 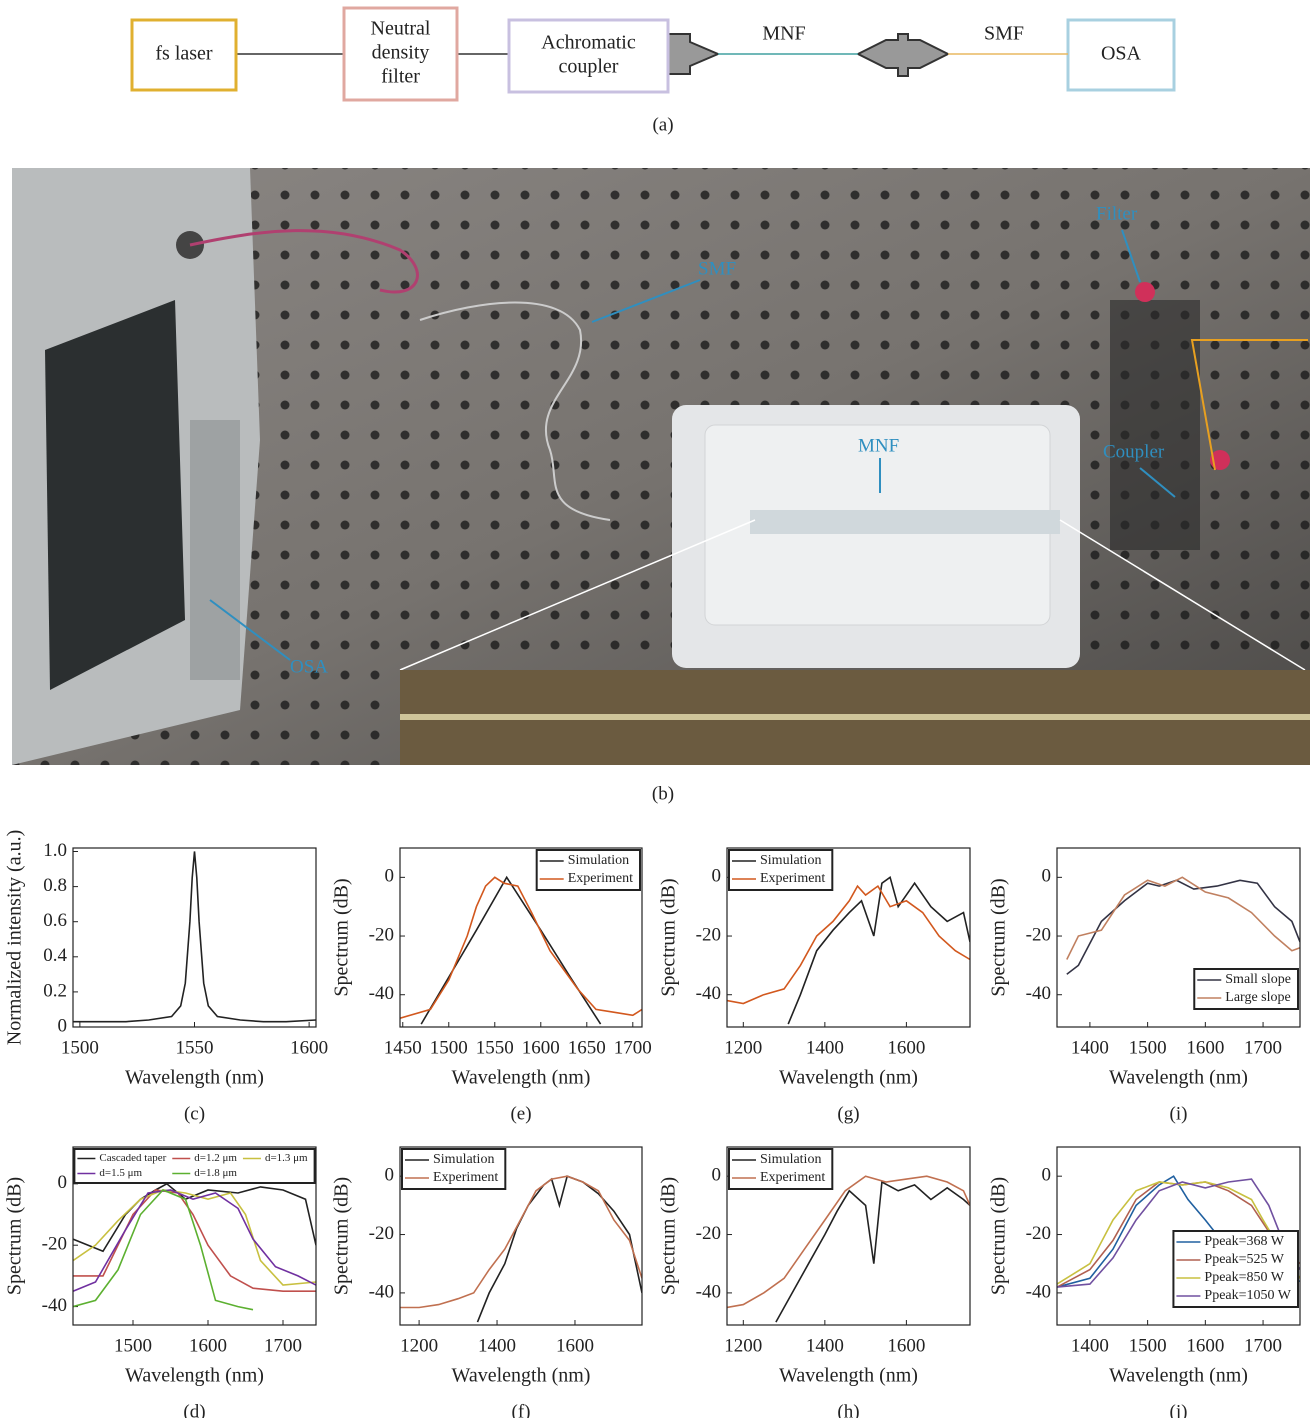 I want to click on legend-label: Small slope, so click(x=1258, y=979).